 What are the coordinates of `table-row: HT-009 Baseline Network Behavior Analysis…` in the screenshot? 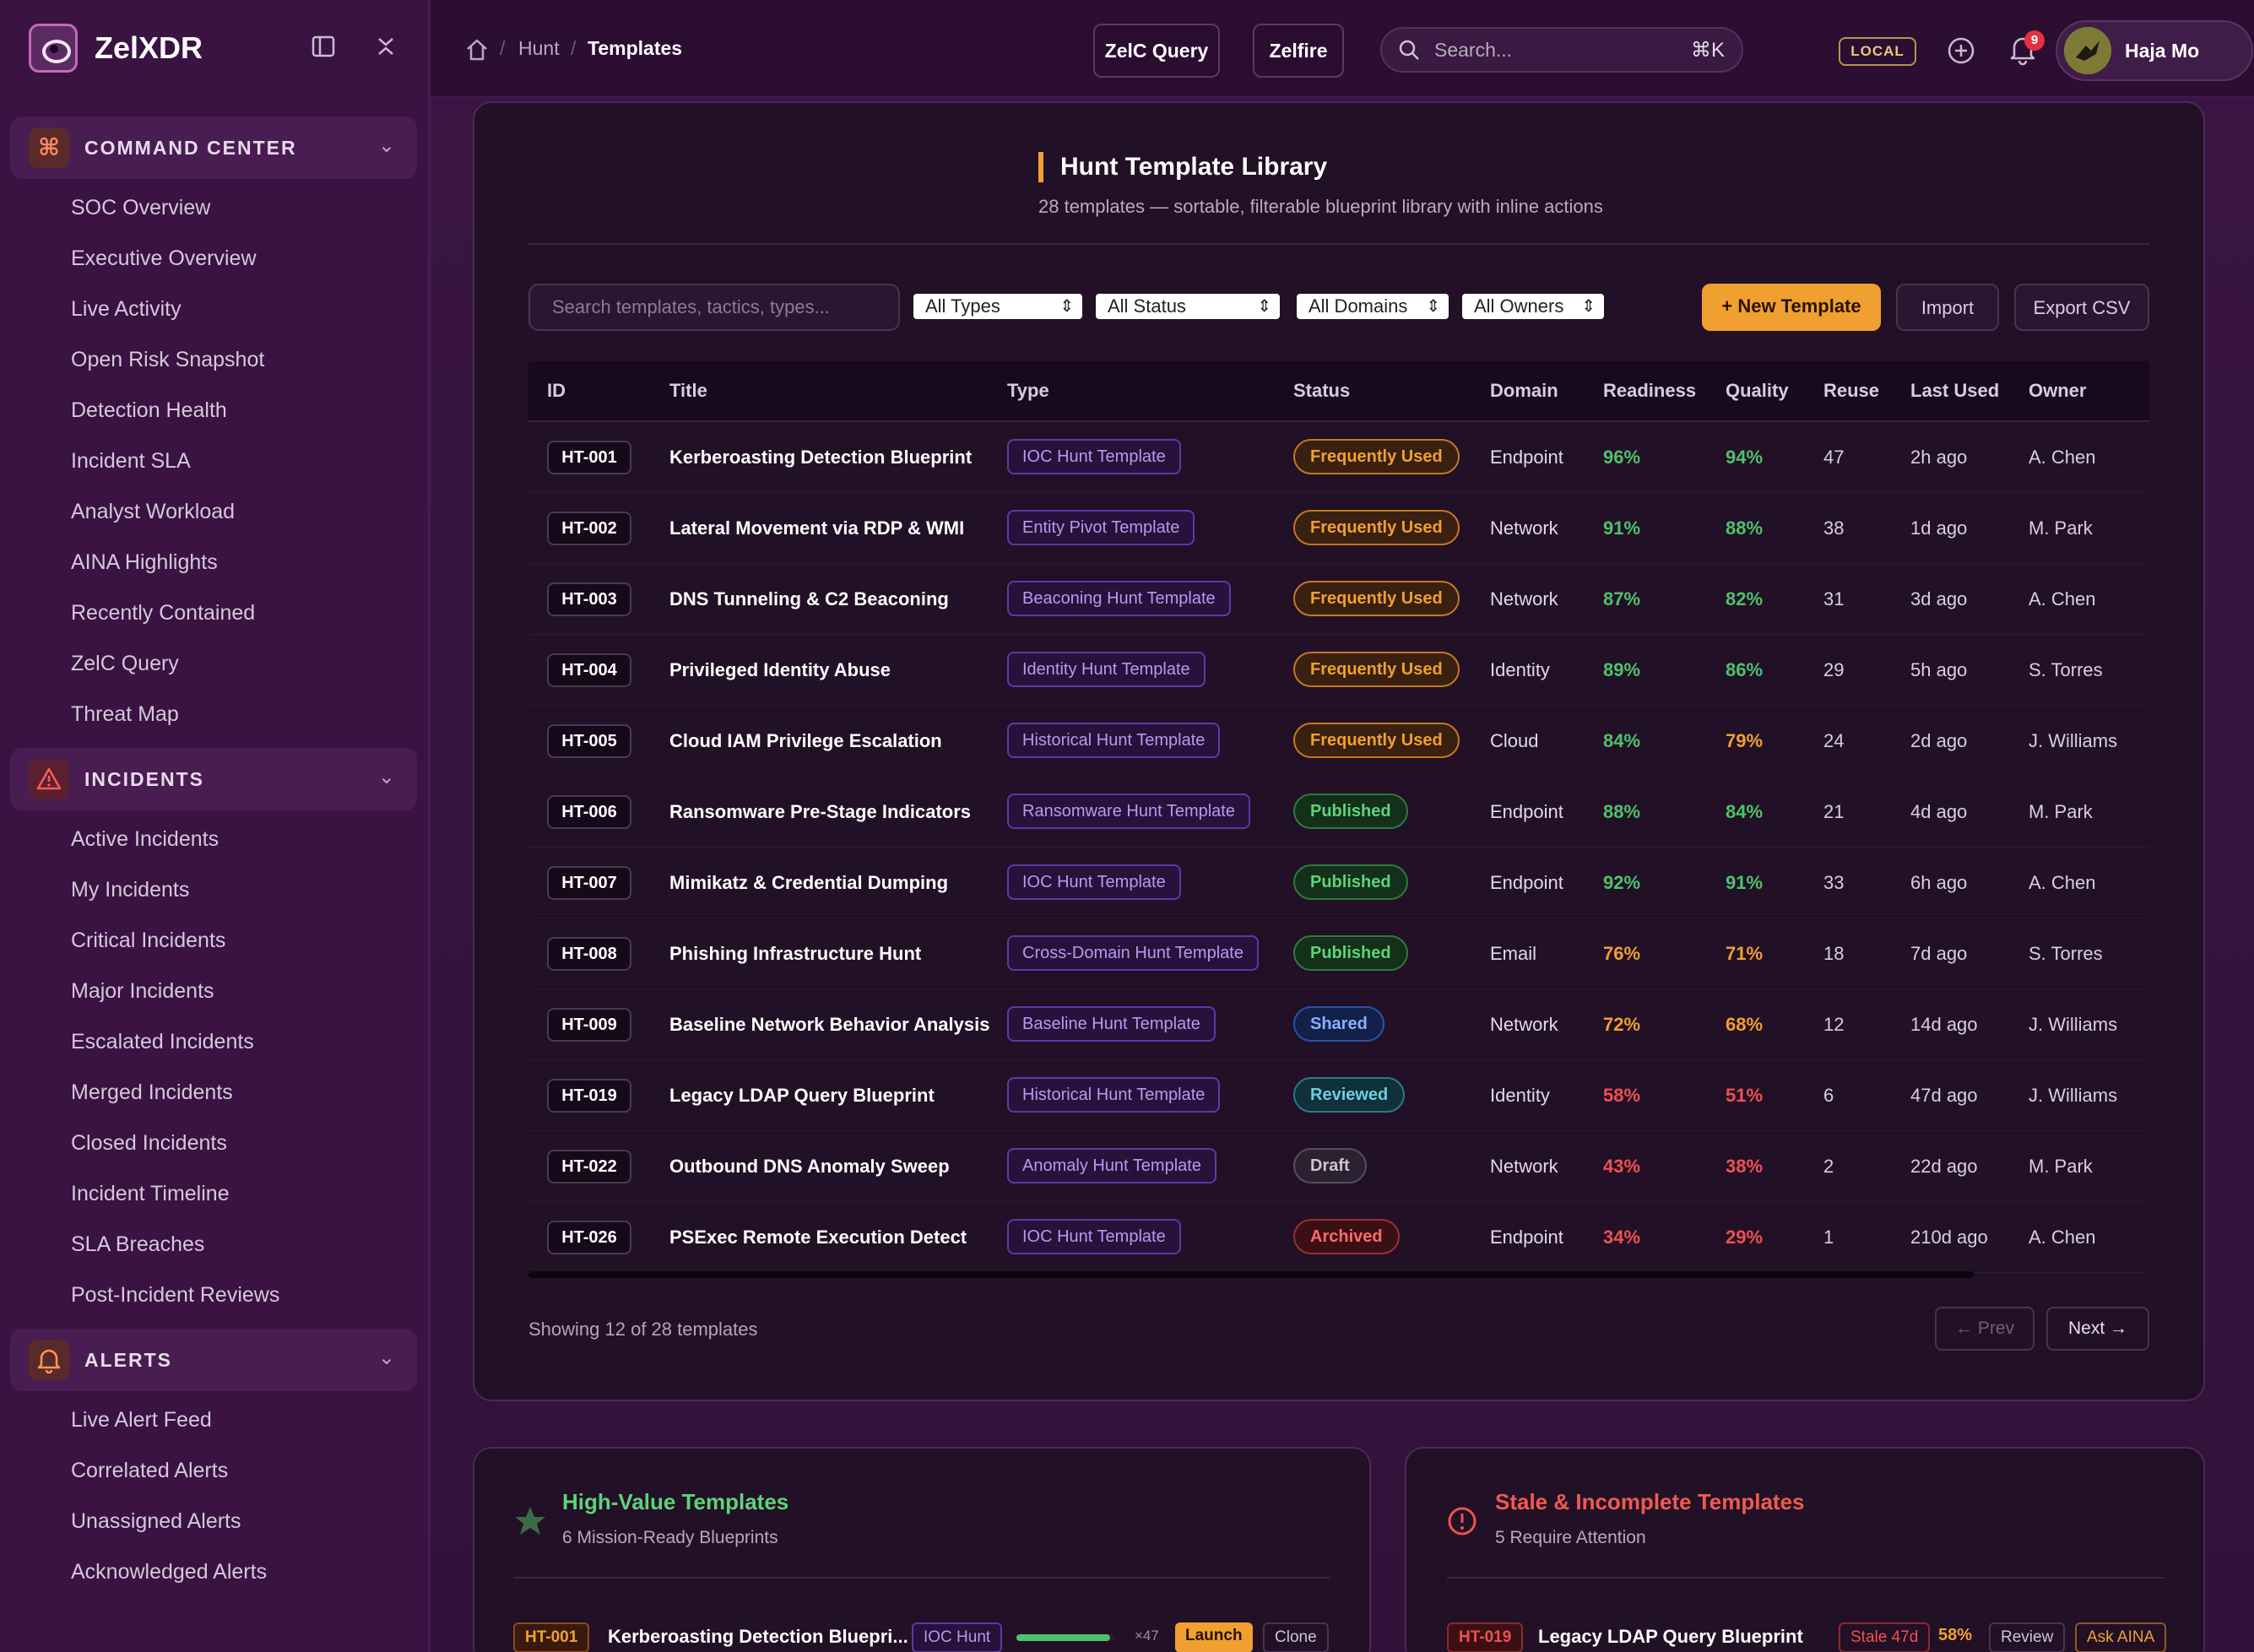 It's located at (1338, 1024).